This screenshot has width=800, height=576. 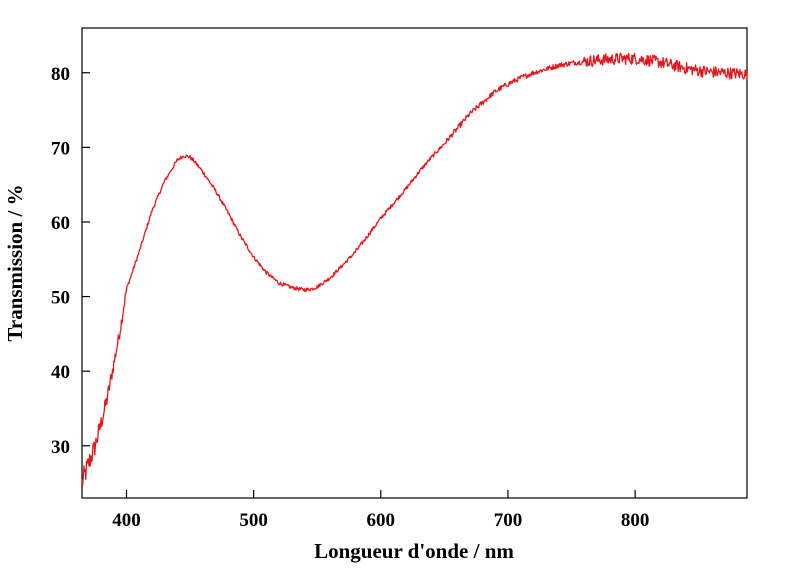 I want to click on y-tick-label: 60, so click(x=60, y=223).